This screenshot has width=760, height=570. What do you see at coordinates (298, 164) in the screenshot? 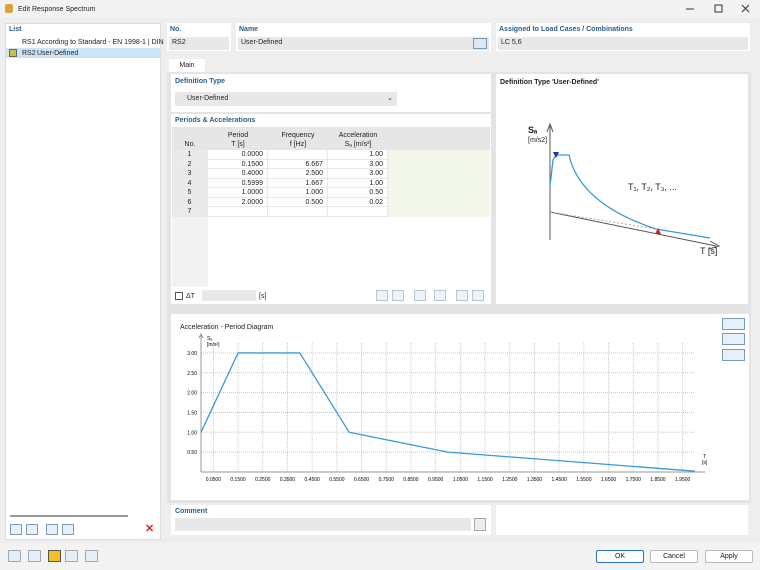
I see `table-cell: 6.667` at bounding box center [298, 164].